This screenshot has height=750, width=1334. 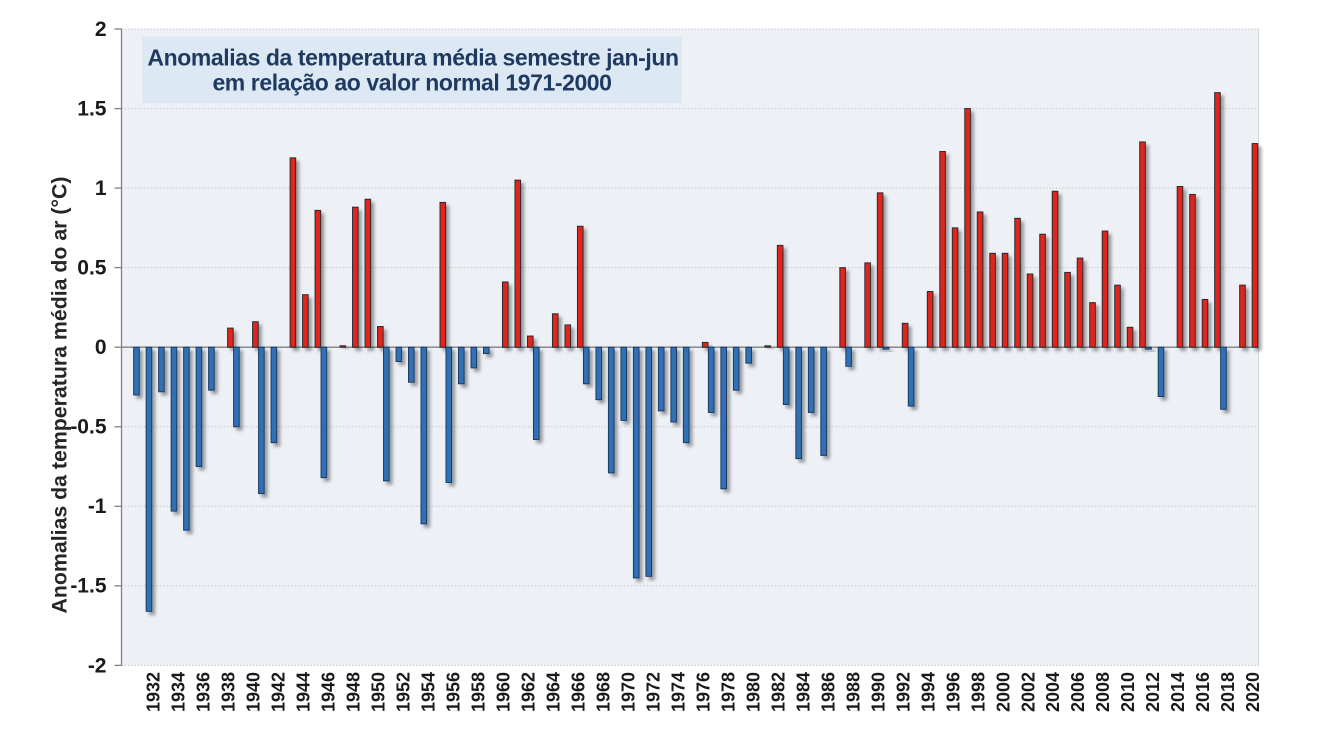 I want to click on svg-text: 1980, so click(x=753, y=692).